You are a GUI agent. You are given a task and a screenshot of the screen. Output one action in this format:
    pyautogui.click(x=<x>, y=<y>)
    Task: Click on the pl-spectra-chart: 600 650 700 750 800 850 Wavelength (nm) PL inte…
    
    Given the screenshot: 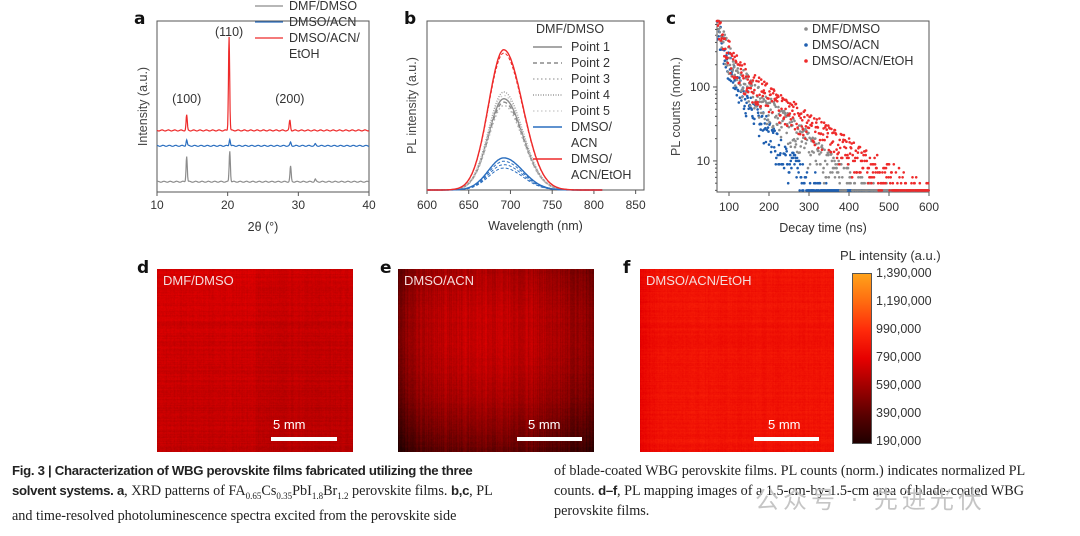 What is the action you would take?
    pyautogui.click(x=525, y=126)
    